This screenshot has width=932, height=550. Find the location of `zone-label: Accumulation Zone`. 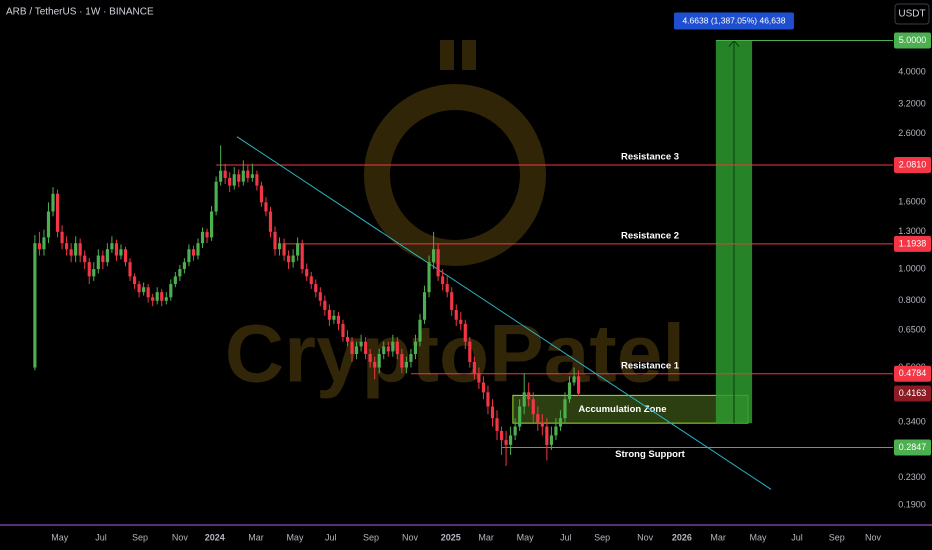

zone-label: Accumulation Zone is located at coordinates (622, 409).